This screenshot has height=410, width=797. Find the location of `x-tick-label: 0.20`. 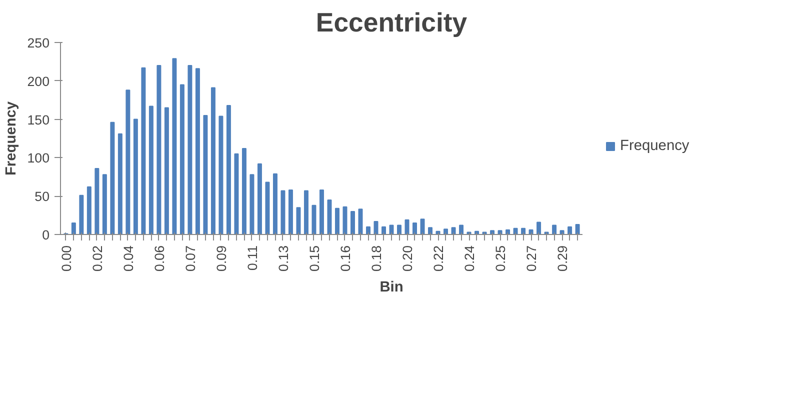

x-tick-label: 0.20 is located at coordinates (408, 258).